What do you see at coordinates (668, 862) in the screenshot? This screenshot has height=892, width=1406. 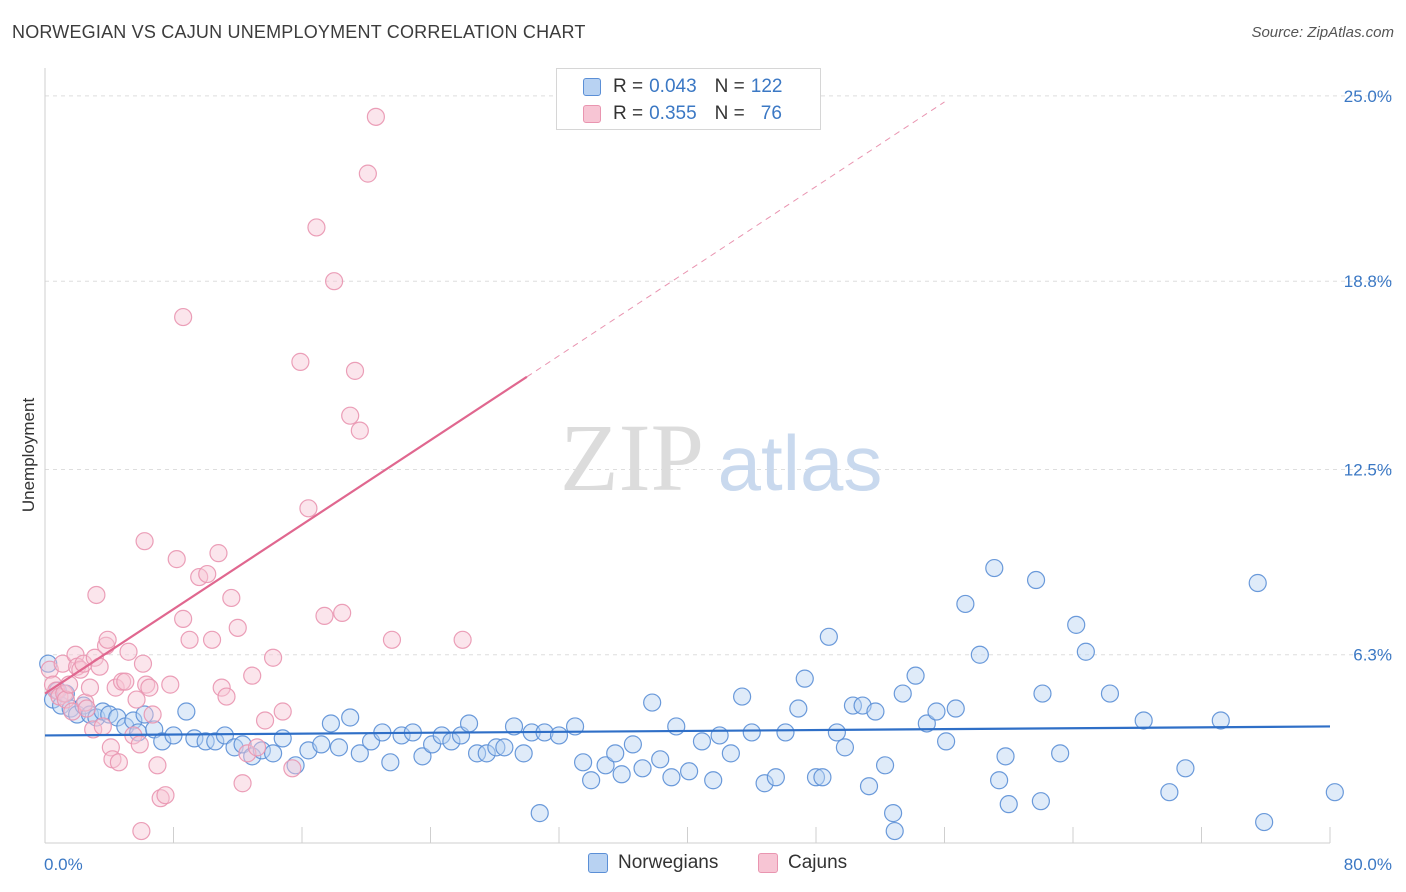 I see `legend-label-norwegians: Norwegians` at bounding box center [668, 862].